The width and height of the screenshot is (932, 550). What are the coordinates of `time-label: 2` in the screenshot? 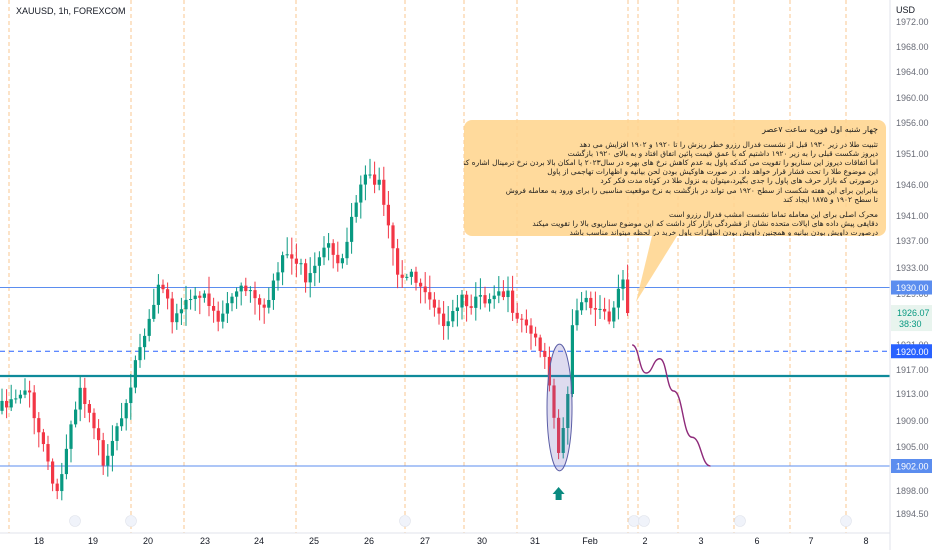 It's located at (644, 541).